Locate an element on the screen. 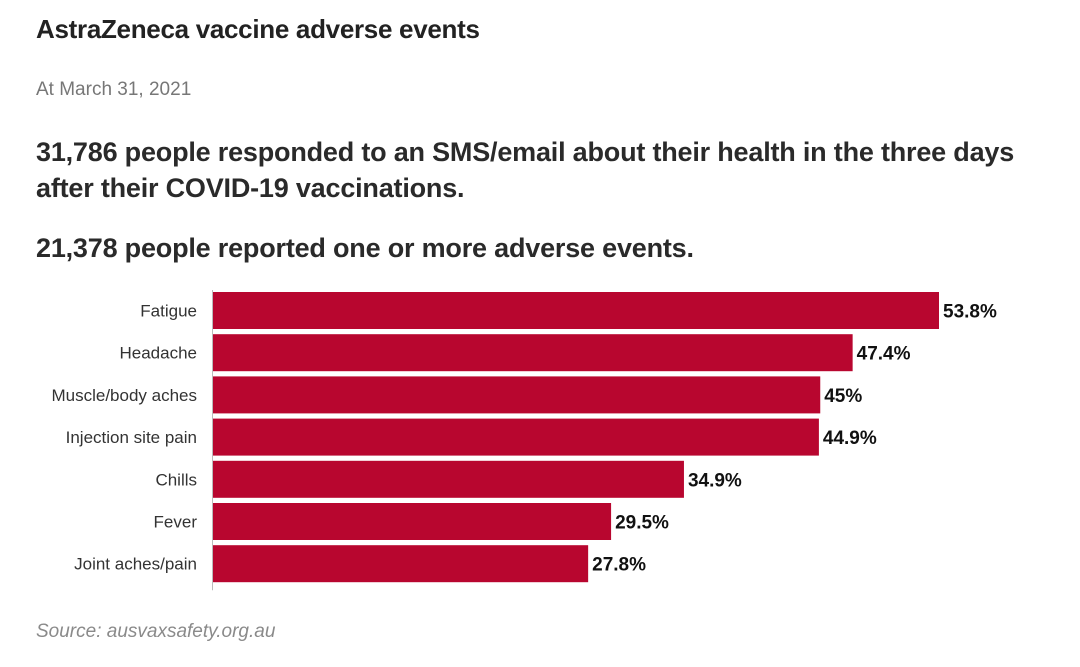 This screenshot has width=1080, height=667. category-label: Muscle/body aches is located at coordinates (124, 395).